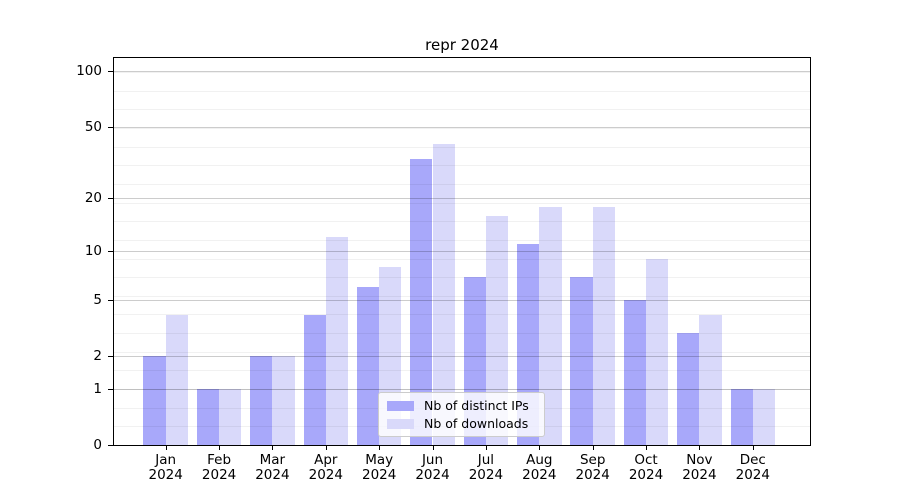 This screenshot has height=500, width=900. I want to click on legend-label-distinct-ips: Nb of distinct IPs, so click(476, 405).